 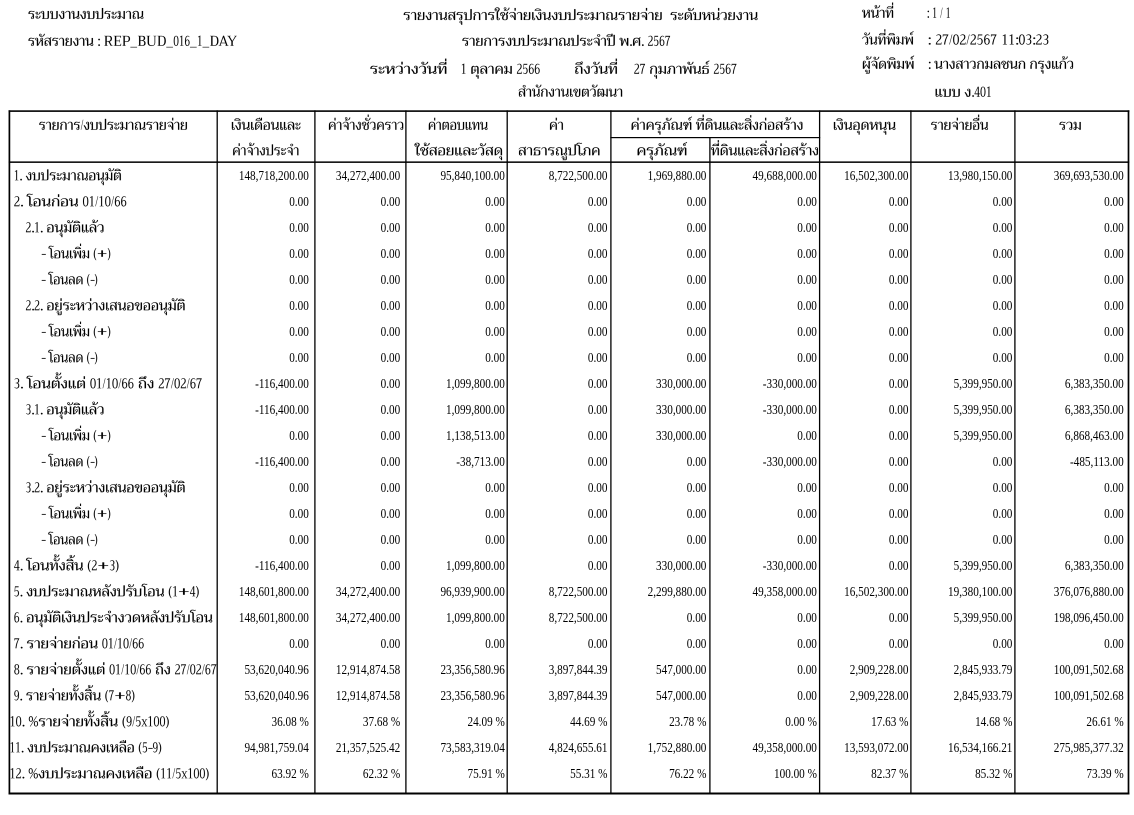 I want to click on svg-text: 198,096,450.00, so click(x=1089, y=617).